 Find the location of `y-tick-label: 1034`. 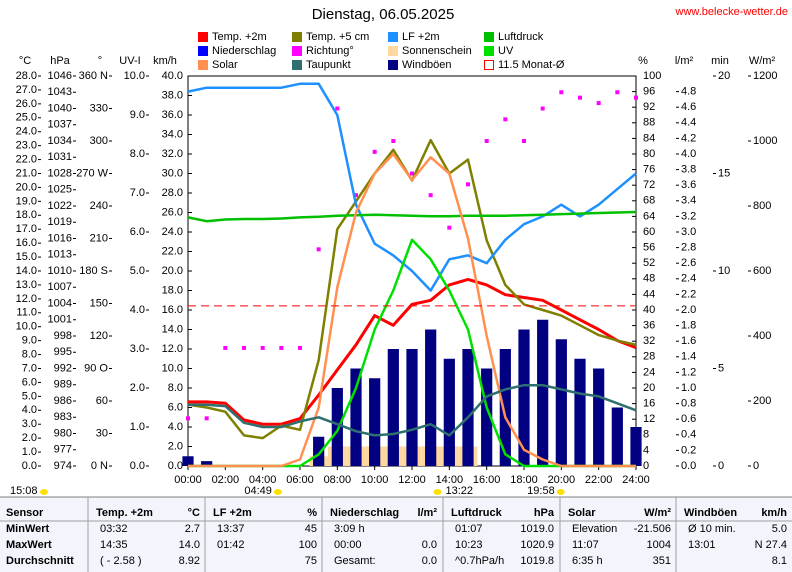

y-tick-label: 1034 is located at coordinates (60, 141).